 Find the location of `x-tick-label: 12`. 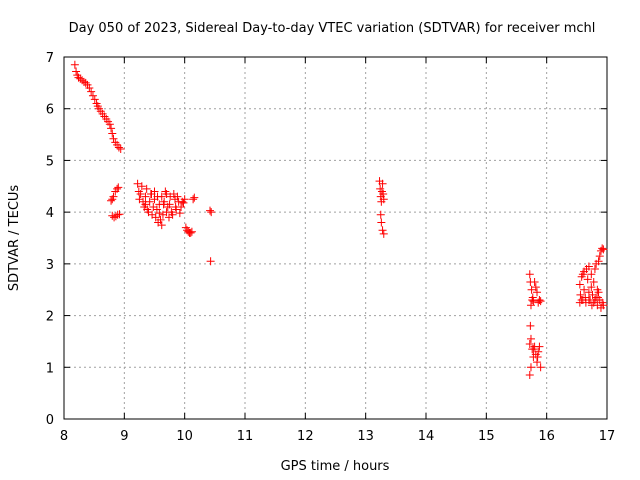

x-tick-label: 12 is located at coordinates (305, 436).